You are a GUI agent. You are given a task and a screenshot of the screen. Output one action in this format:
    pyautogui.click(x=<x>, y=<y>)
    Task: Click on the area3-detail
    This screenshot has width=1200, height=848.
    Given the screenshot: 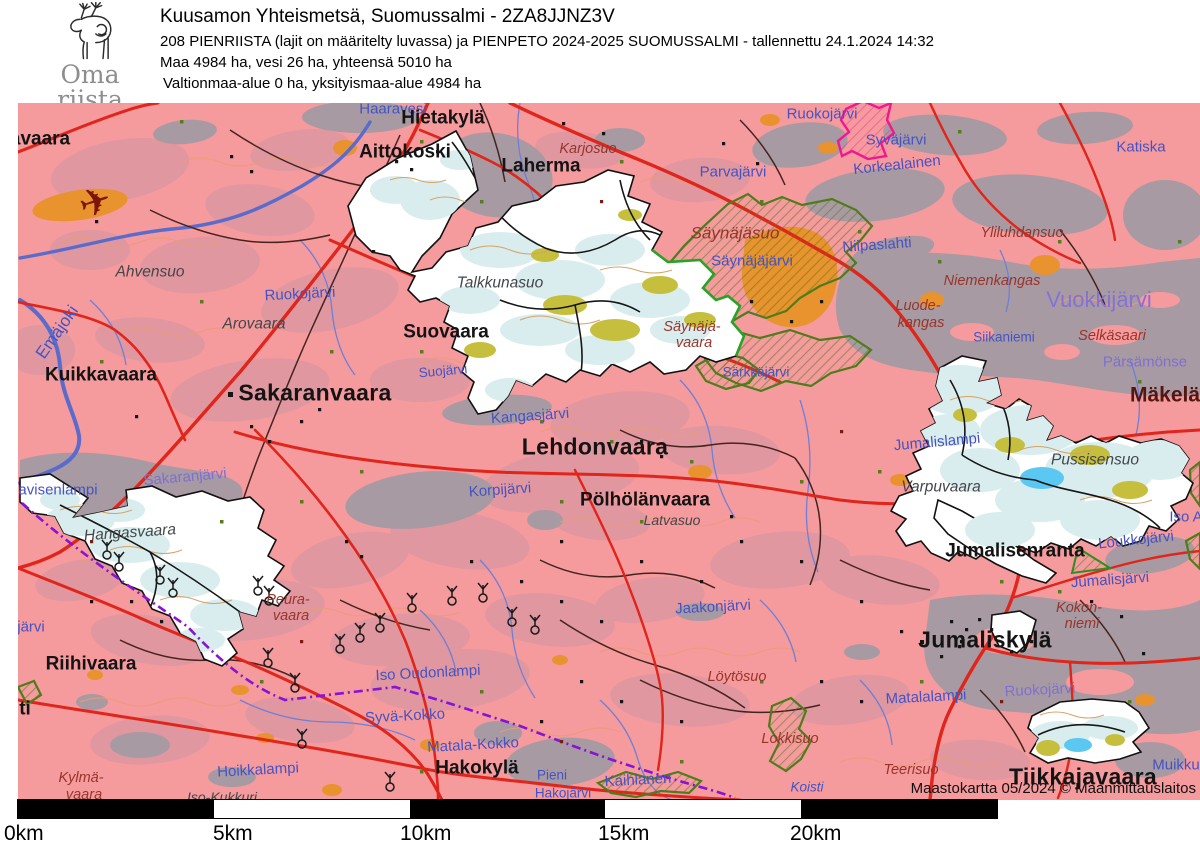 What is the action you would take?
    pyautogui.click(x=1054, y=456)
    